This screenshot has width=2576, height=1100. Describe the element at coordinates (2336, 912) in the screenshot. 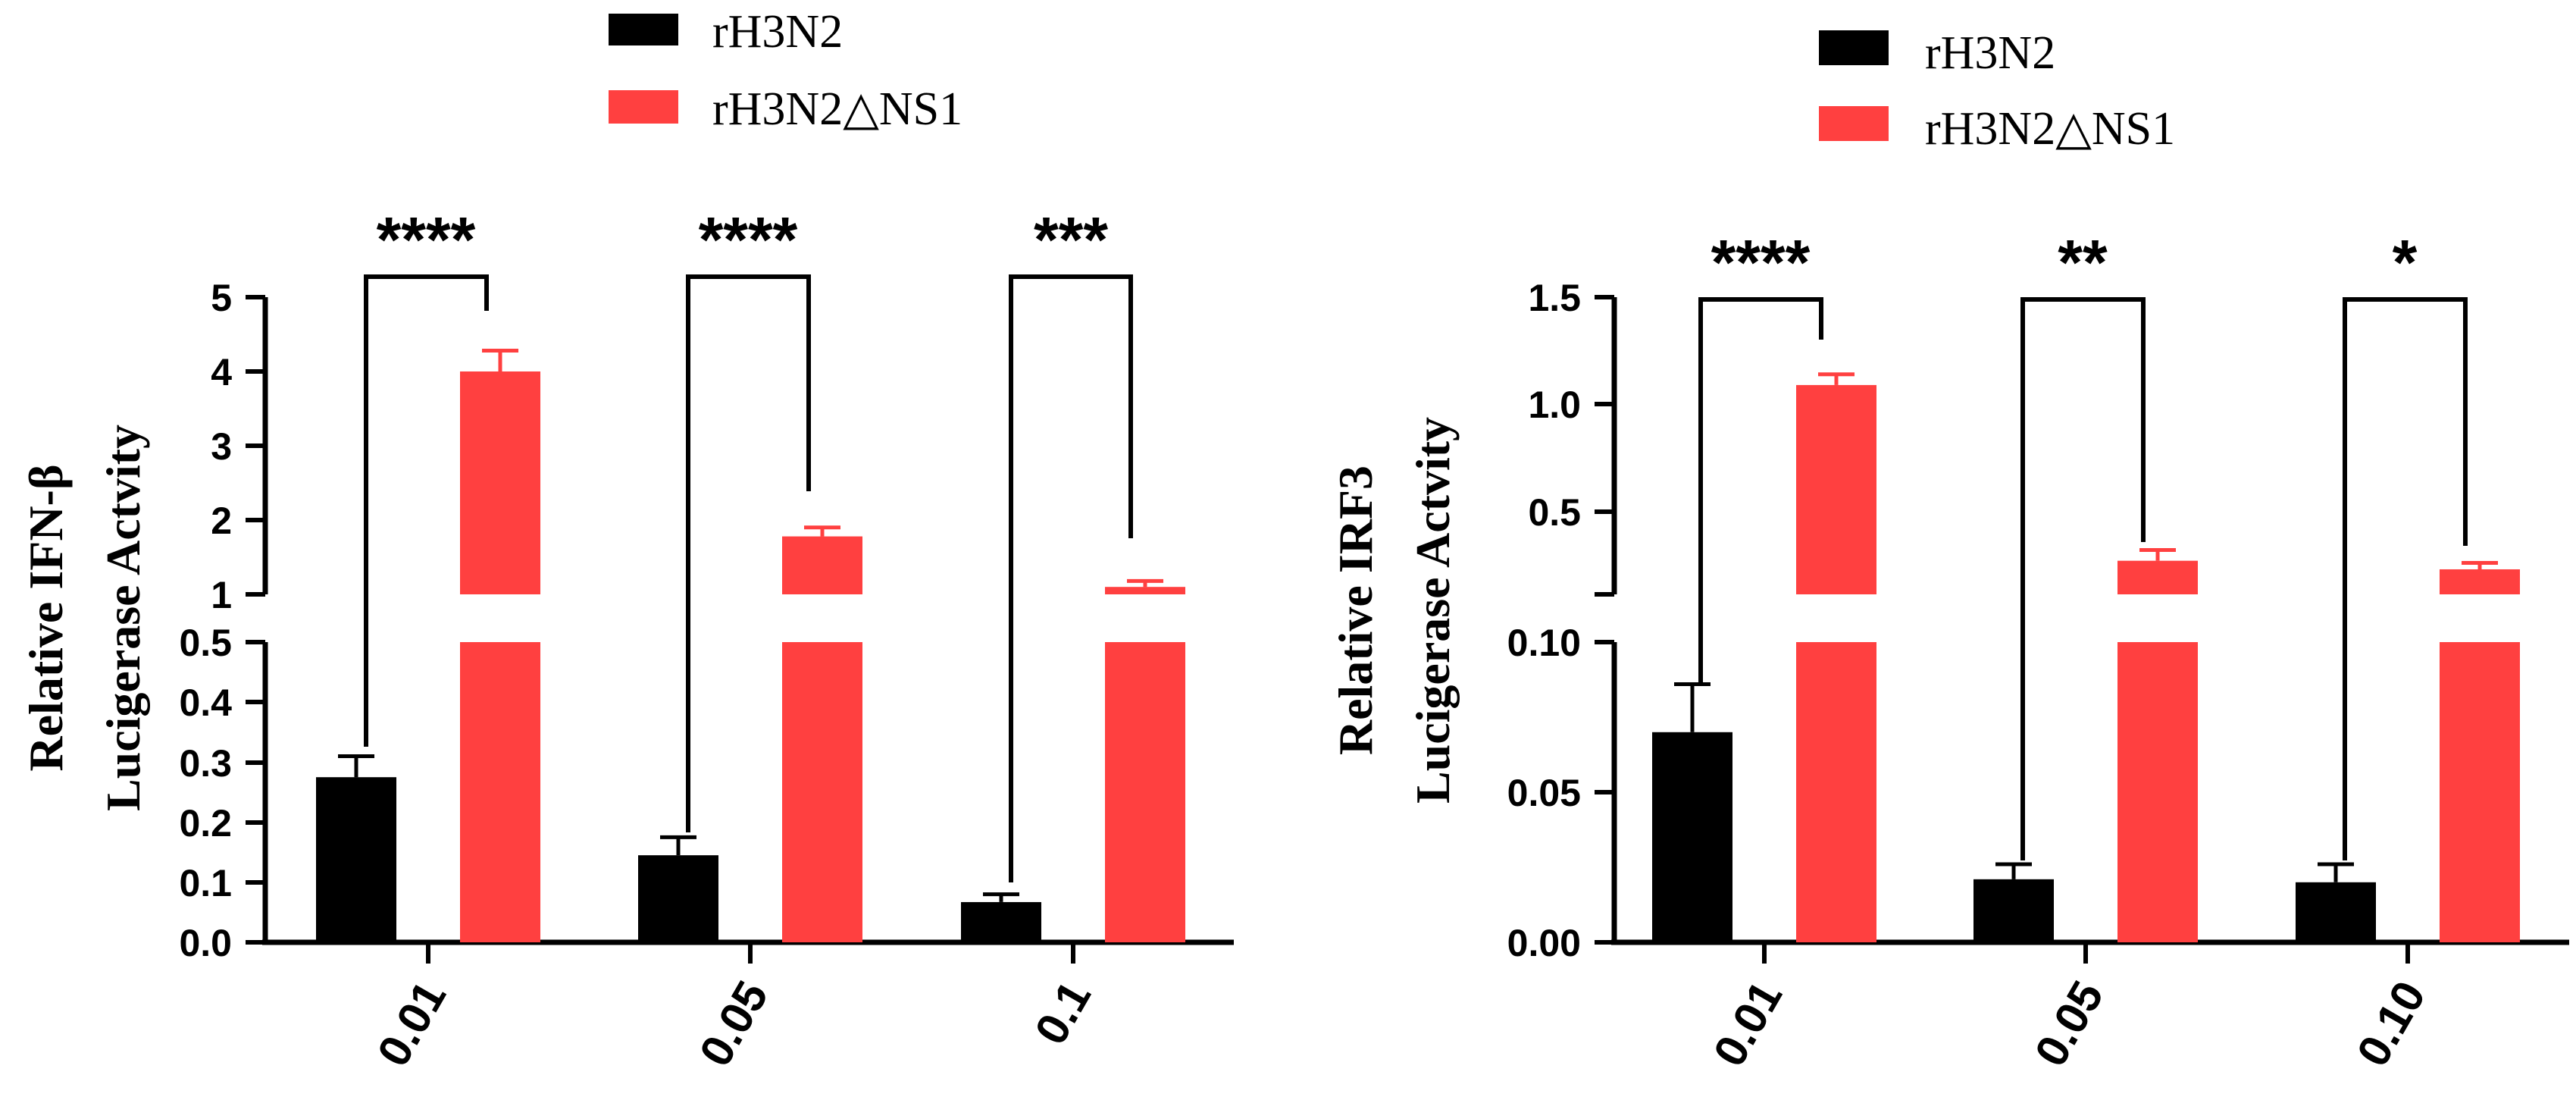

I see `chart-2-bar-rh3n2-0.10` at that location.